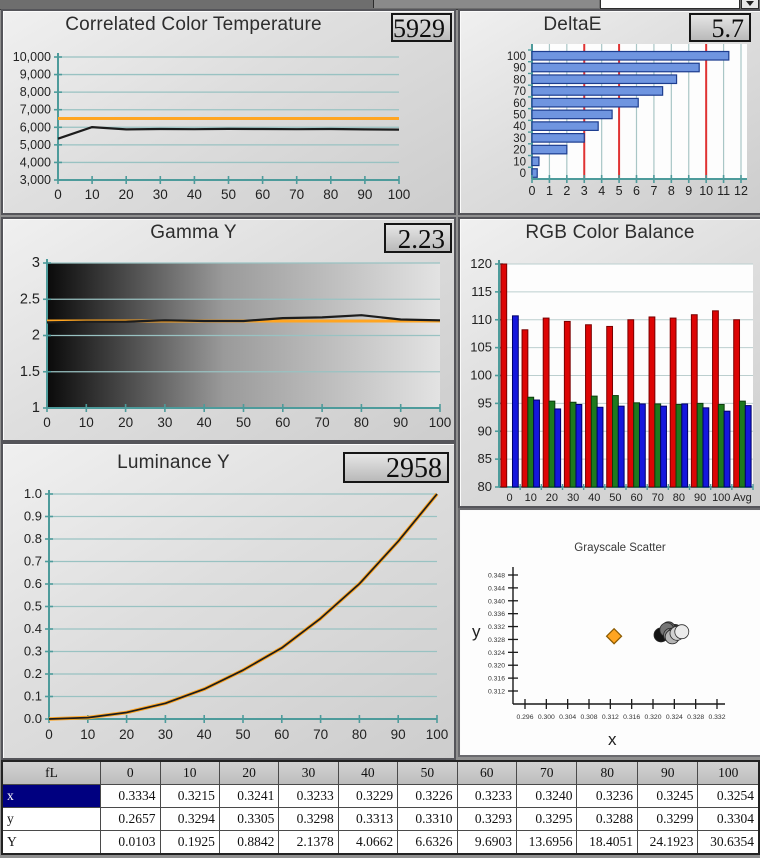  Describe the element at coordinates (607, 772) in the screenshot. I see `table-column-header: 80` at that location.